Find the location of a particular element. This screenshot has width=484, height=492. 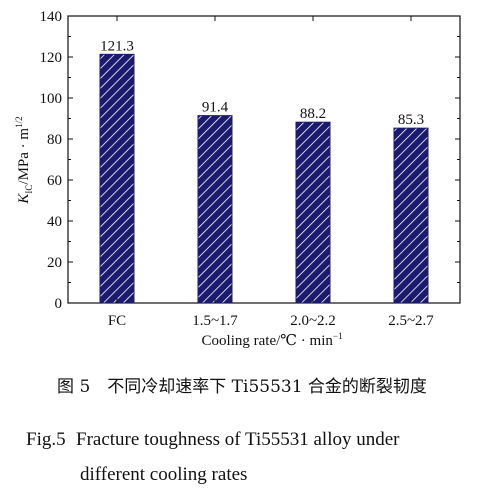

y-tick-label: 40 is located at coordinates (54, 222).